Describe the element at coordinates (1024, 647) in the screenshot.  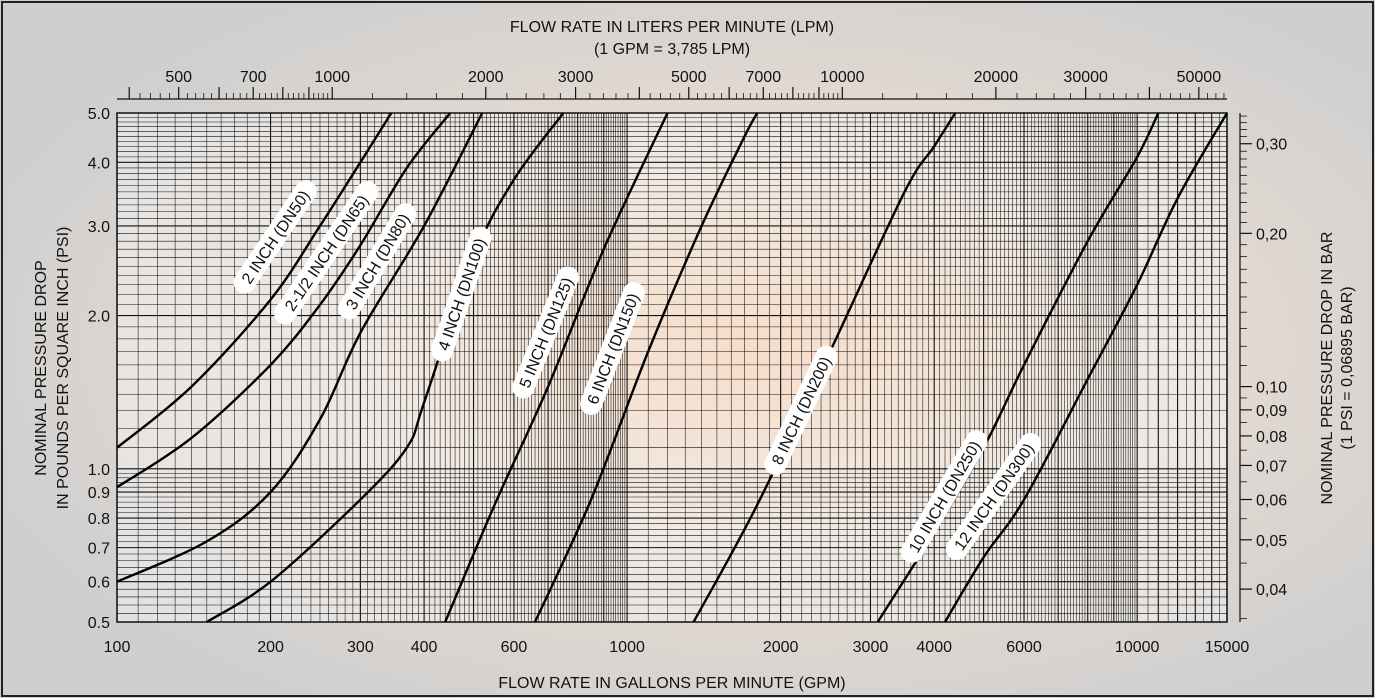
I see `x-tick-label: 6000` at that location.